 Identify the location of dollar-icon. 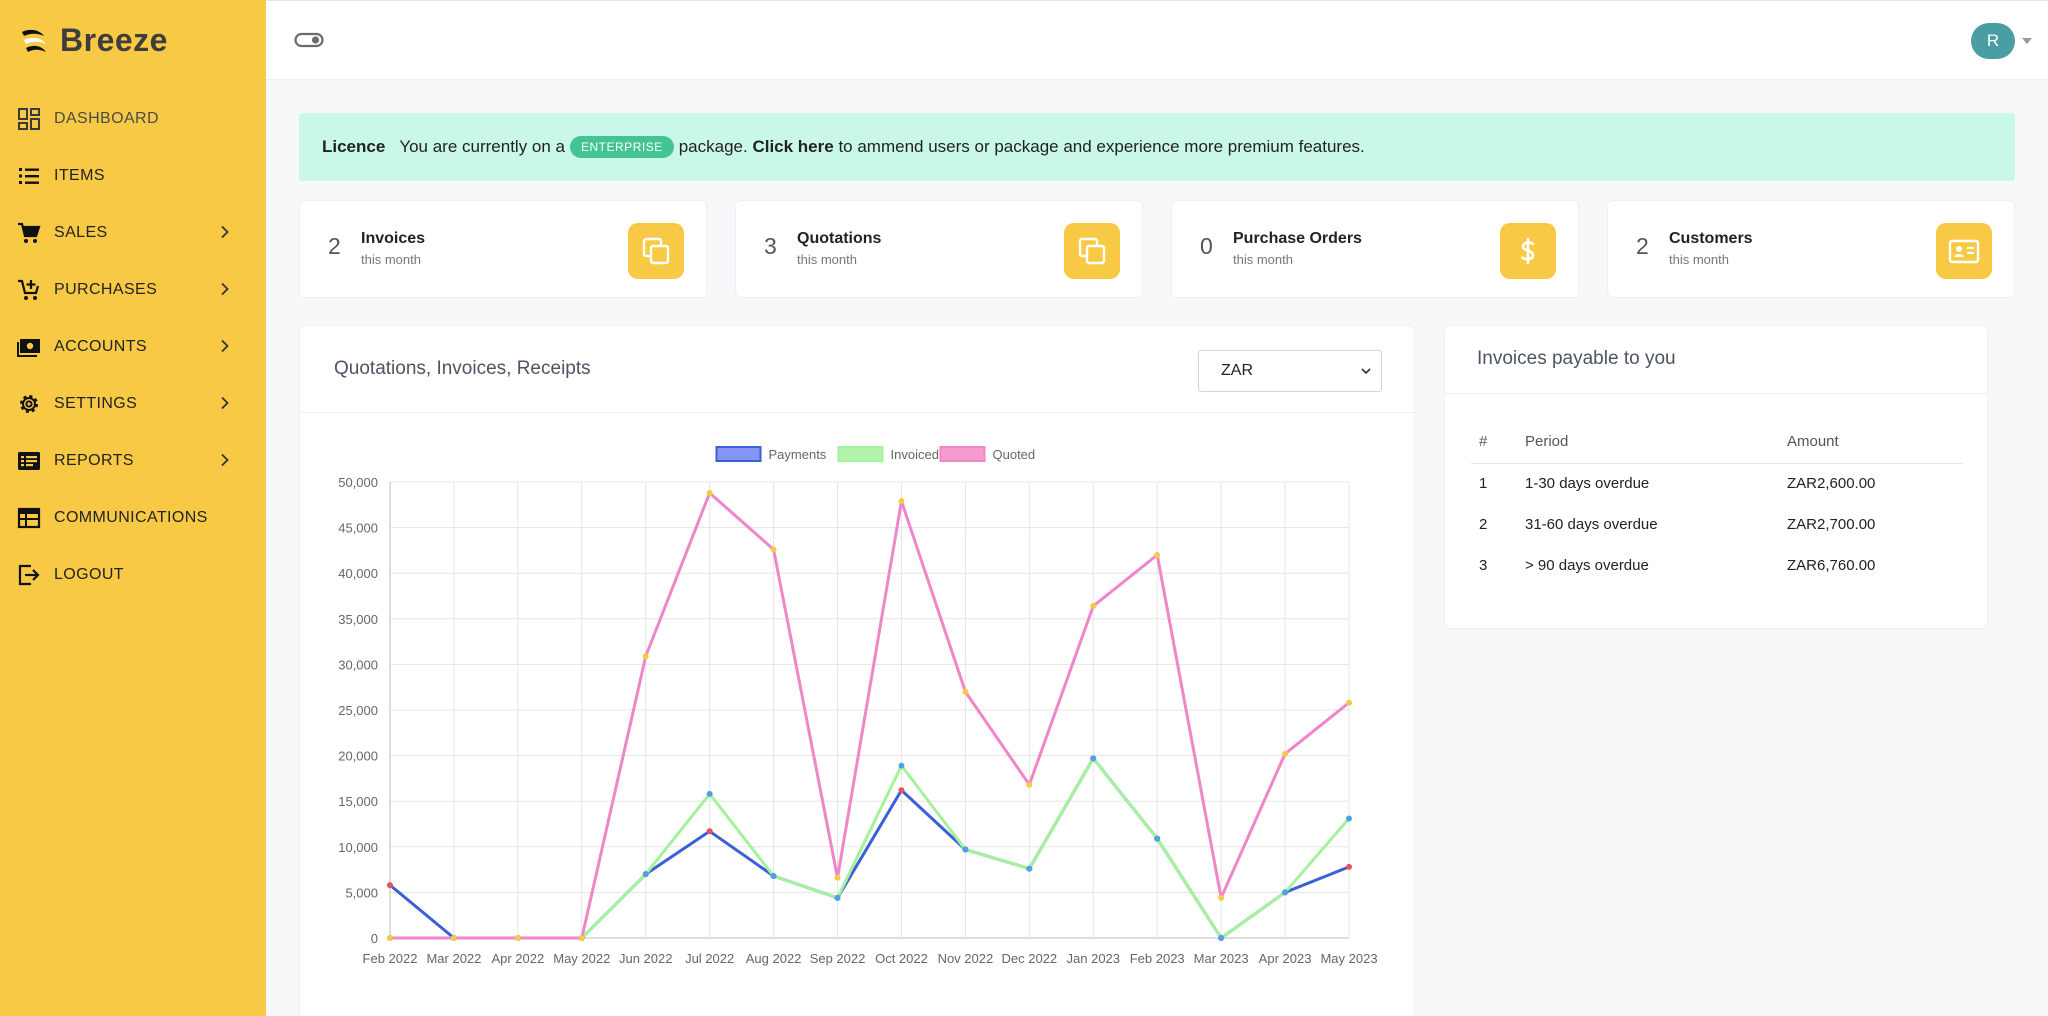
(1528, 251).